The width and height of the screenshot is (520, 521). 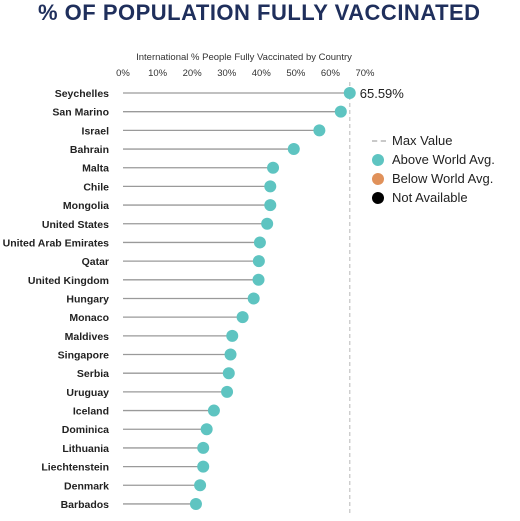 I want to click on lollipop-row: Chile, so click(x=180, y=186).